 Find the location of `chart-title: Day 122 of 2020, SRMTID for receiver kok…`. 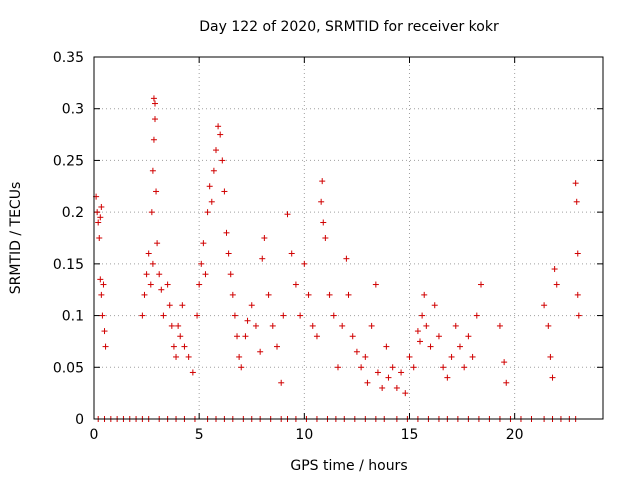

chart-title: Day 122 of 2020, SRMTID for receiver kok… is located at coordinates (349, 27).